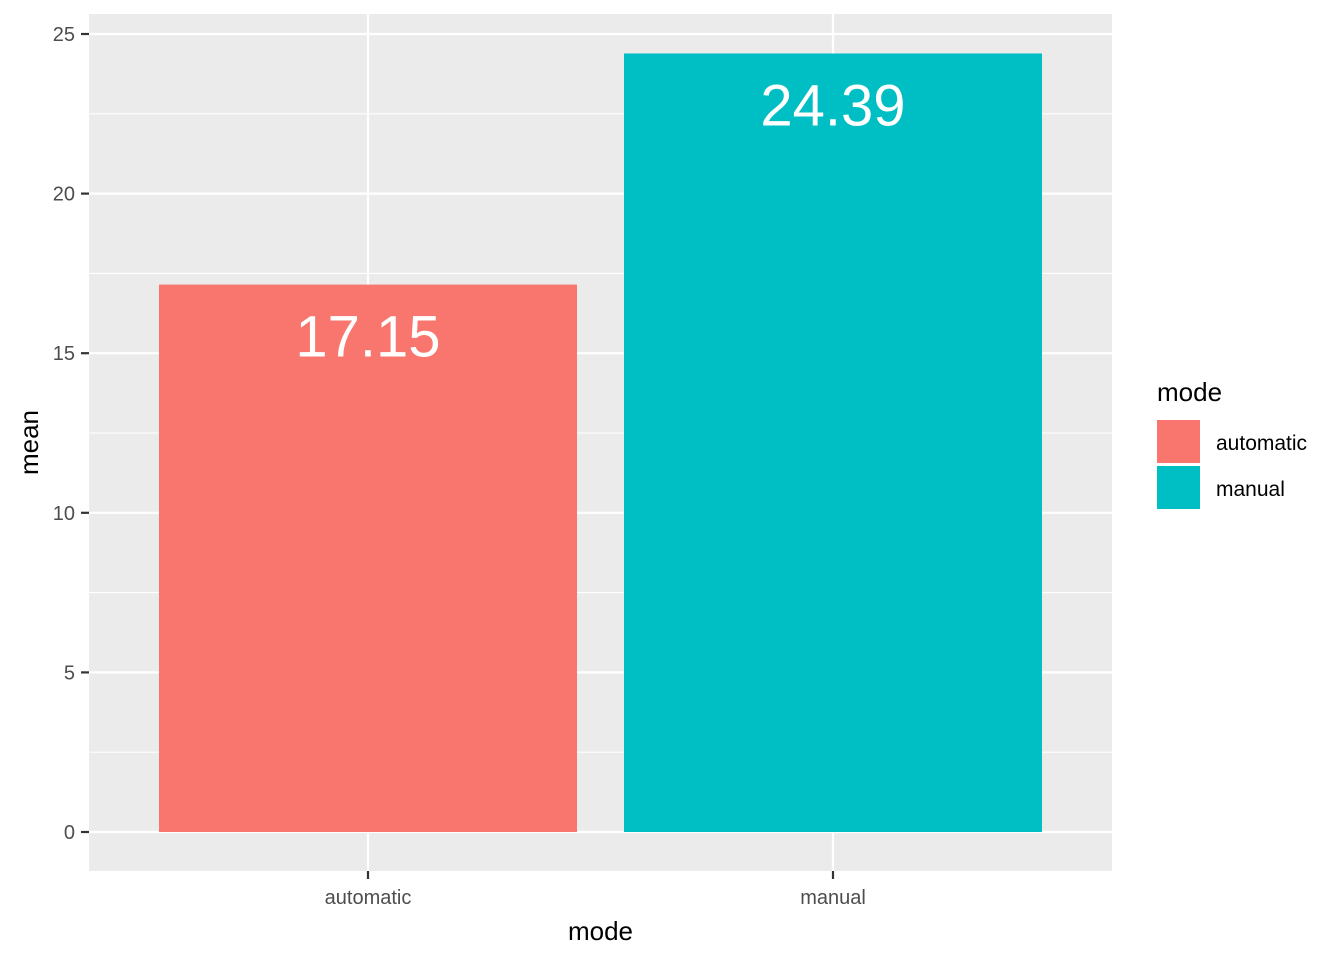  What do you see at coordinates (600, 221) in the screenshot?
I see `bar-labels: 17.15 24.39` at bounding box center [600, 221].